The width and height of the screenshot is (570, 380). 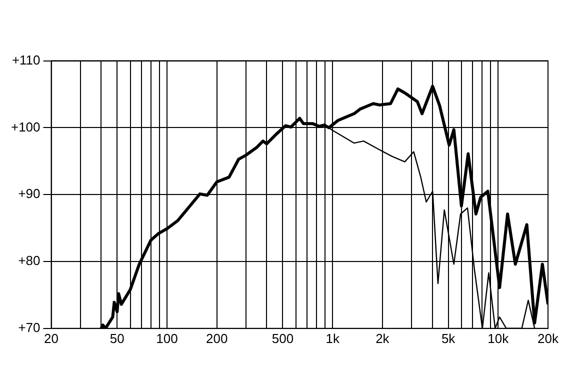 What do you see at coordinates (333, 338) in the screenshot?
I see `x-tick-label: 1k` at bounding box center [333, 338].